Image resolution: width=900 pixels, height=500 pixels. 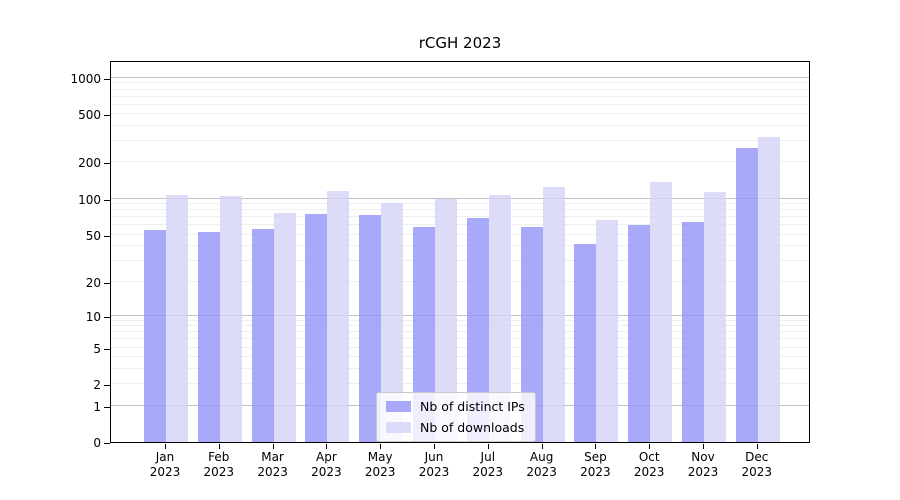 What do you see at coordinates (165, 464) in the screenshot?
I see `x-tick-label: Jan 2023` at bounding box center [165, 464].